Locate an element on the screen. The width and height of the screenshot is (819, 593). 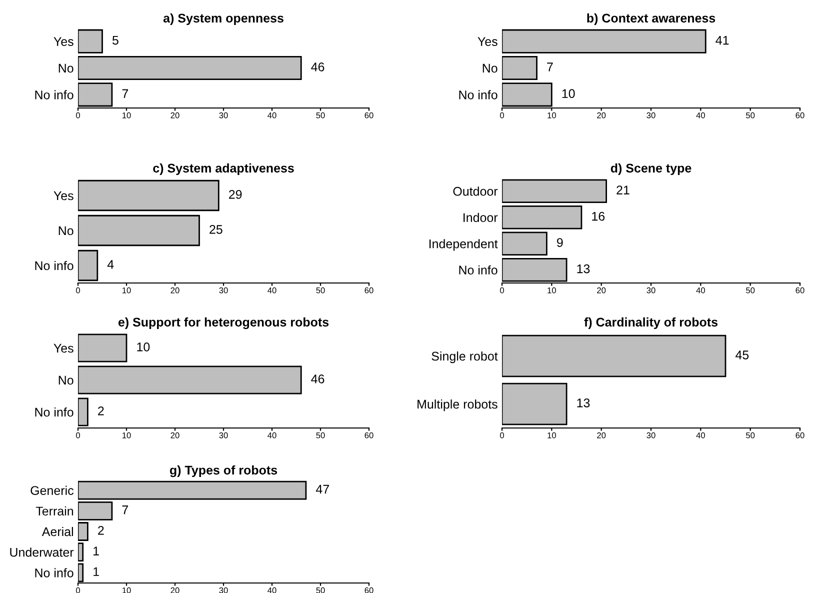
data-label: 47 is located at coordinates (322, 489).